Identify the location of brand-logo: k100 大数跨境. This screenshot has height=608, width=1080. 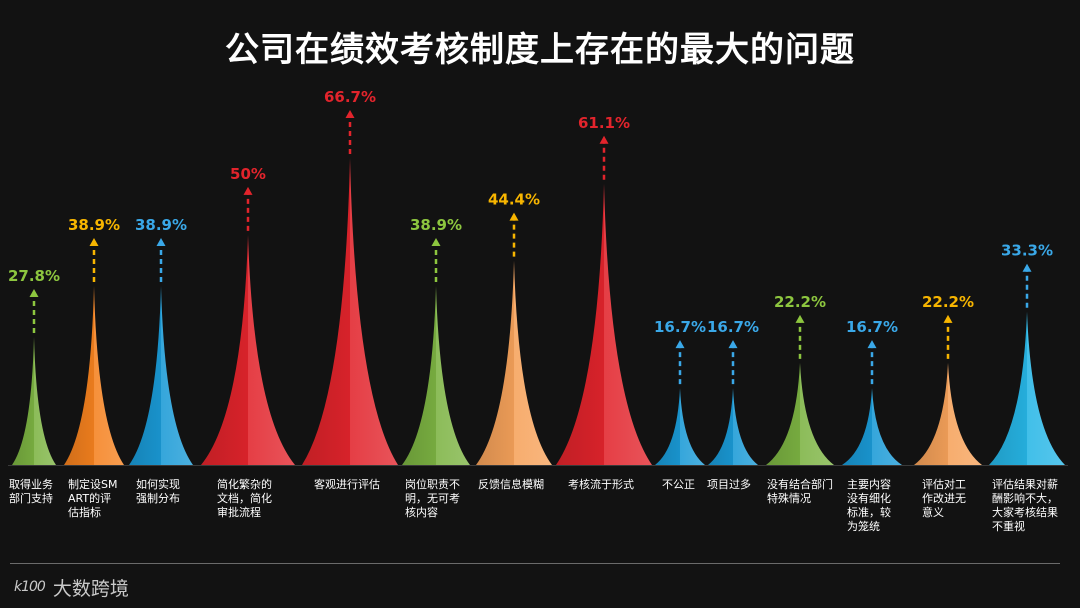
(71, 587).